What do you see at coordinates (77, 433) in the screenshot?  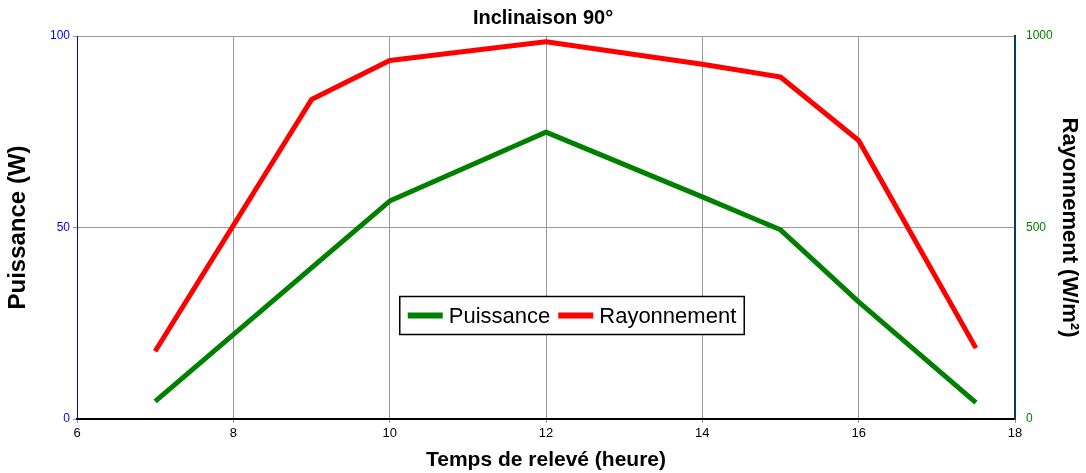 I see `x-tick-label: 6` at bounding box center [77, 433].